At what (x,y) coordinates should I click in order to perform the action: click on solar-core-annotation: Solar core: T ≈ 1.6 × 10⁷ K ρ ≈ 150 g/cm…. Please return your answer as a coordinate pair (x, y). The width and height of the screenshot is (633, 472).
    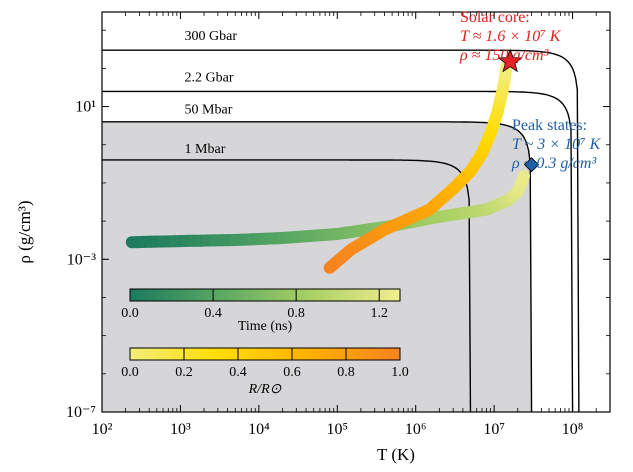
    Looking at the image, I should click on (510, 36).